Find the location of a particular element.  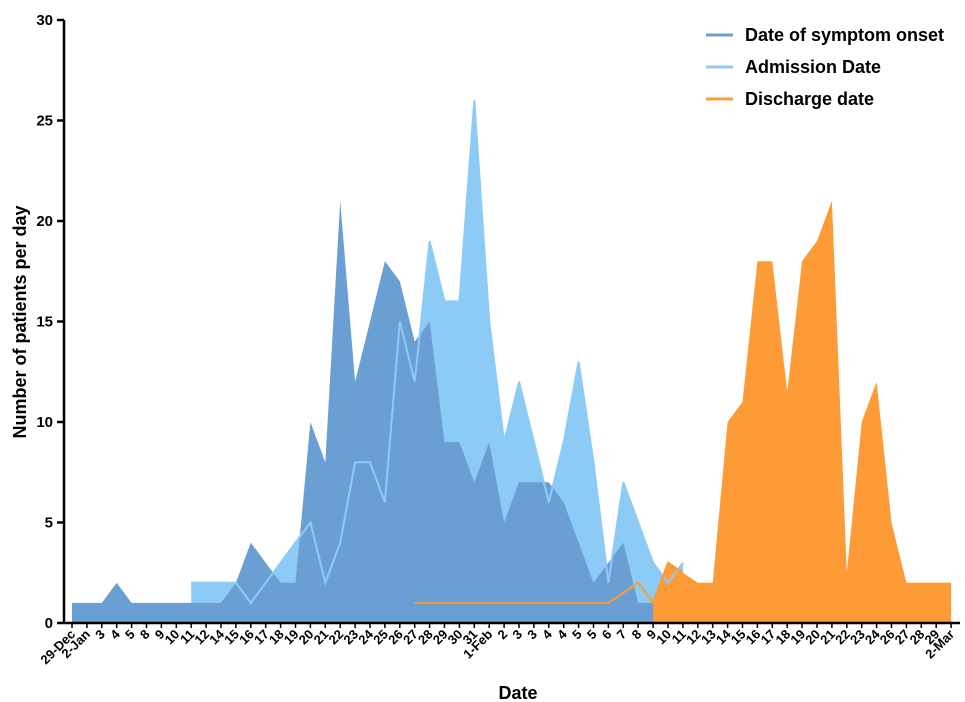

y-tick-label: 20 is located at coordinates (44, 221).